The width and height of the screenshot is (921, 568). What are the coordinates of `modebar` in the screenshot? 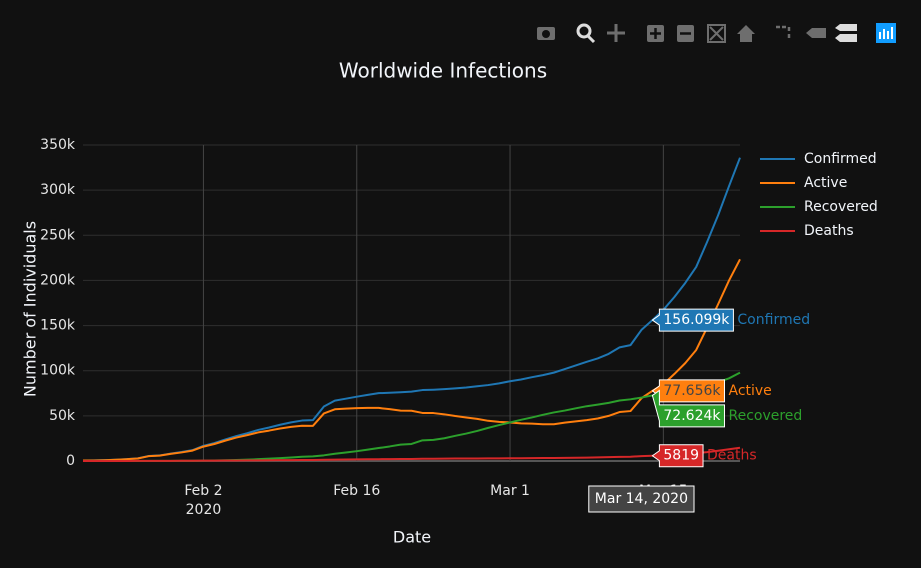 It's located at (716, 33).